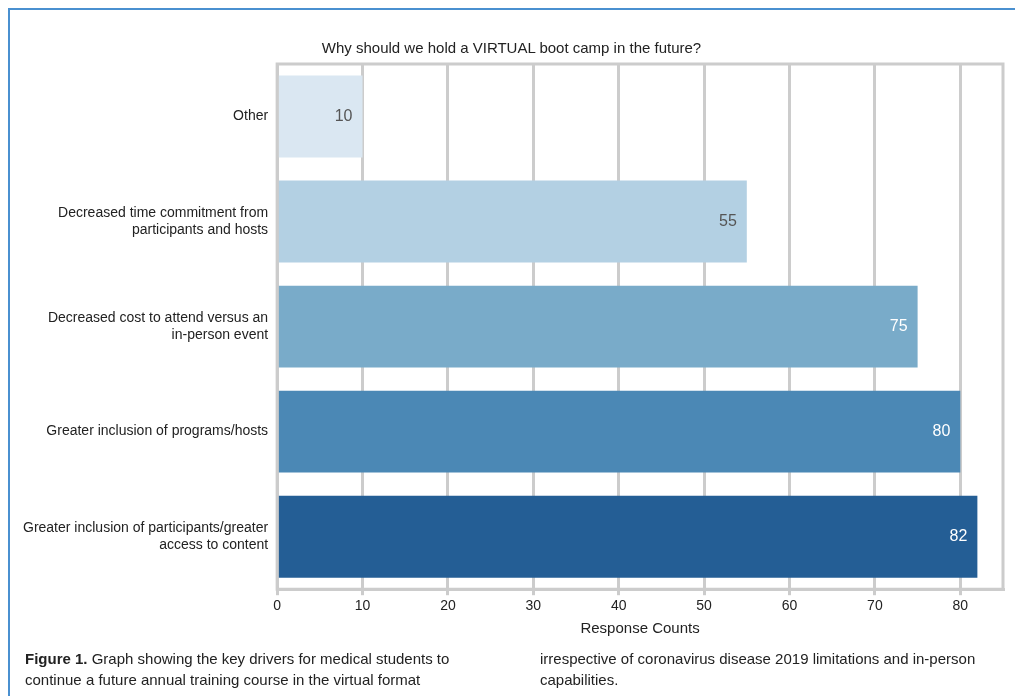 This screenshot has width=1015, height=696. I want to click on data-label: 55, so click(728, 220).